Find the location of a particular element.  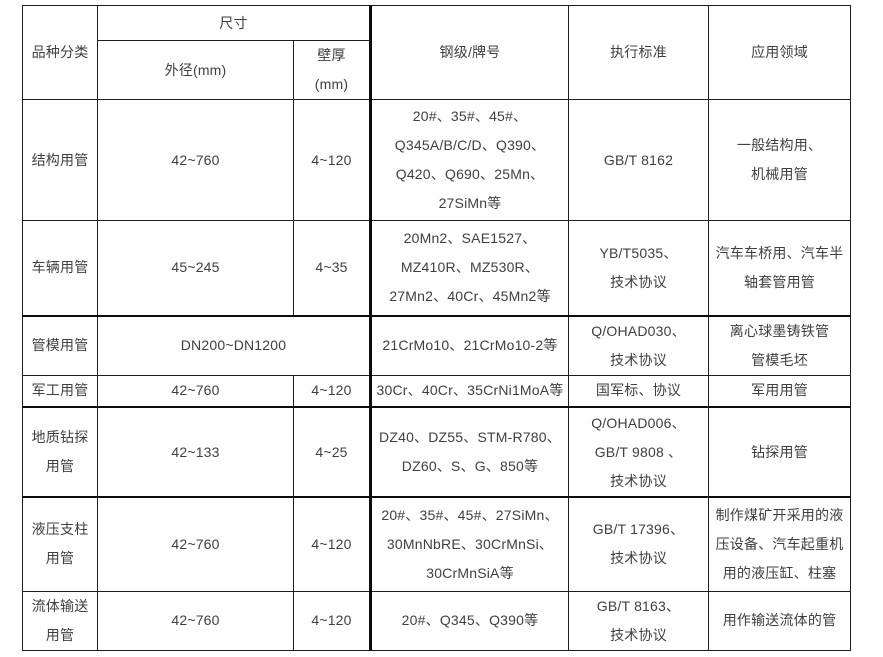

cell-standard: YB/T5035、 技术协议 is located at coordinates (638, 268).